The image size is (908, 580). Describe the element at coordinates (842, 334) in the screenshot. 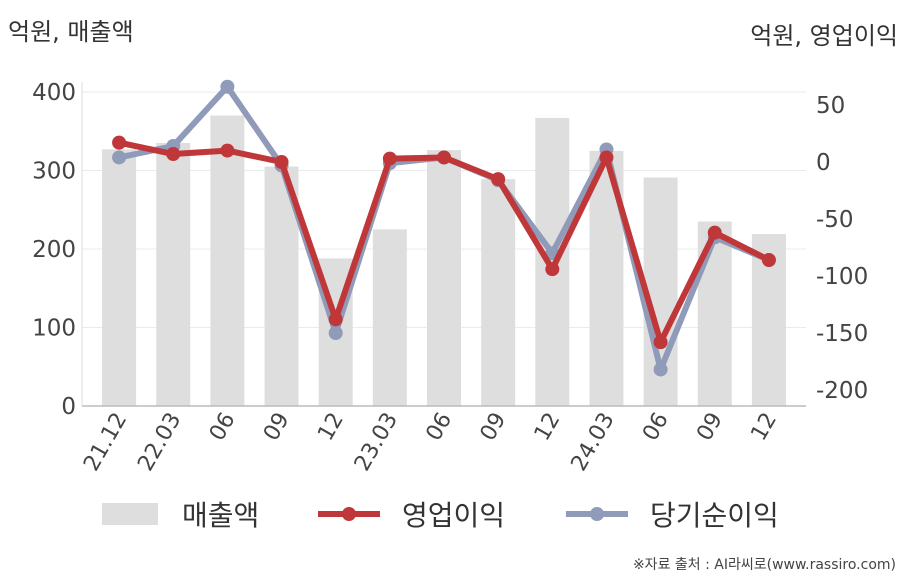

I see `right-tick-label: -150` at that location.